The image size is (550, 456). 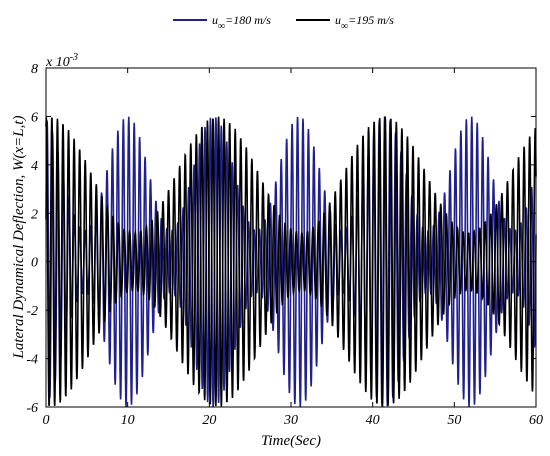 What do you see at coordinates (19, 238) in the screenshot?
I see `y-axis-label: Lateral Dynamical Deflection, W(x=L,t)` at bounding box center [19, 238].